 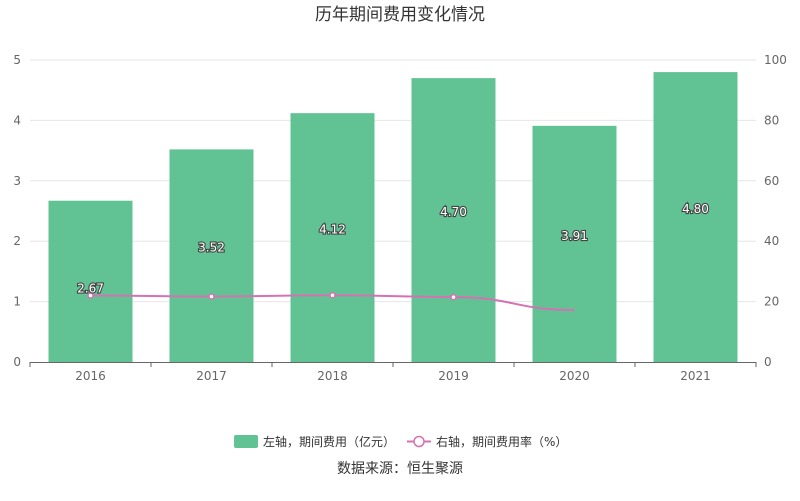 I want to click on right-tick-label: 40, so click(x=771, y=241).